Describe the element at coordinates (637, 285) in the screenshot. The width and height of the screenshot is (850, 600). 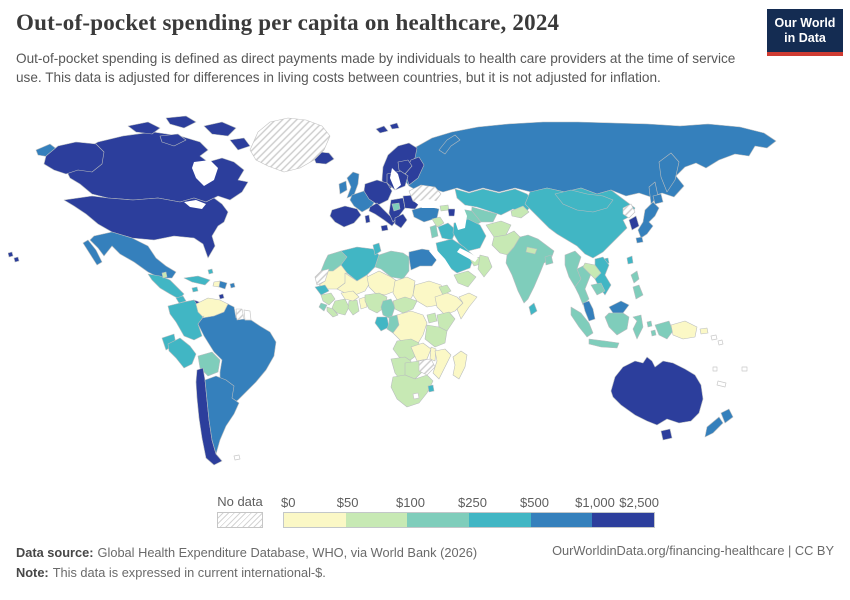
I see `country-philippines` at that location.